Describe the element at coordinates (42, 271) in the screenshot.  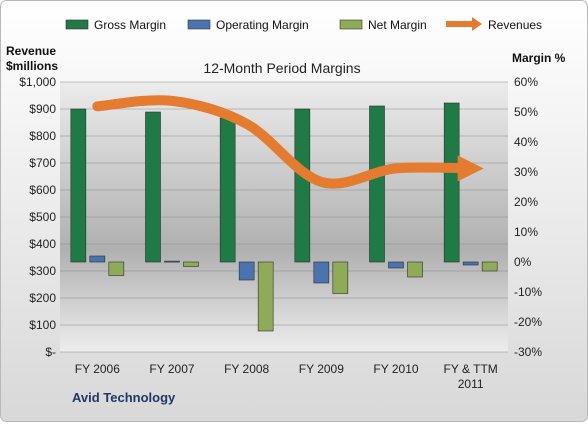
I see `left-tick-label: $300` at that location.